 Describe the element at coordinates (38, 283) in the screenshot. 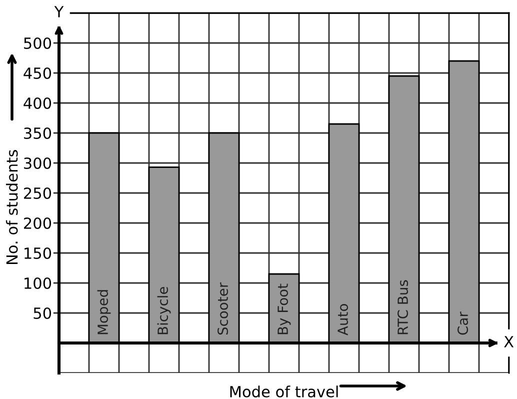

I see `y-tick-label: 100` at that location.